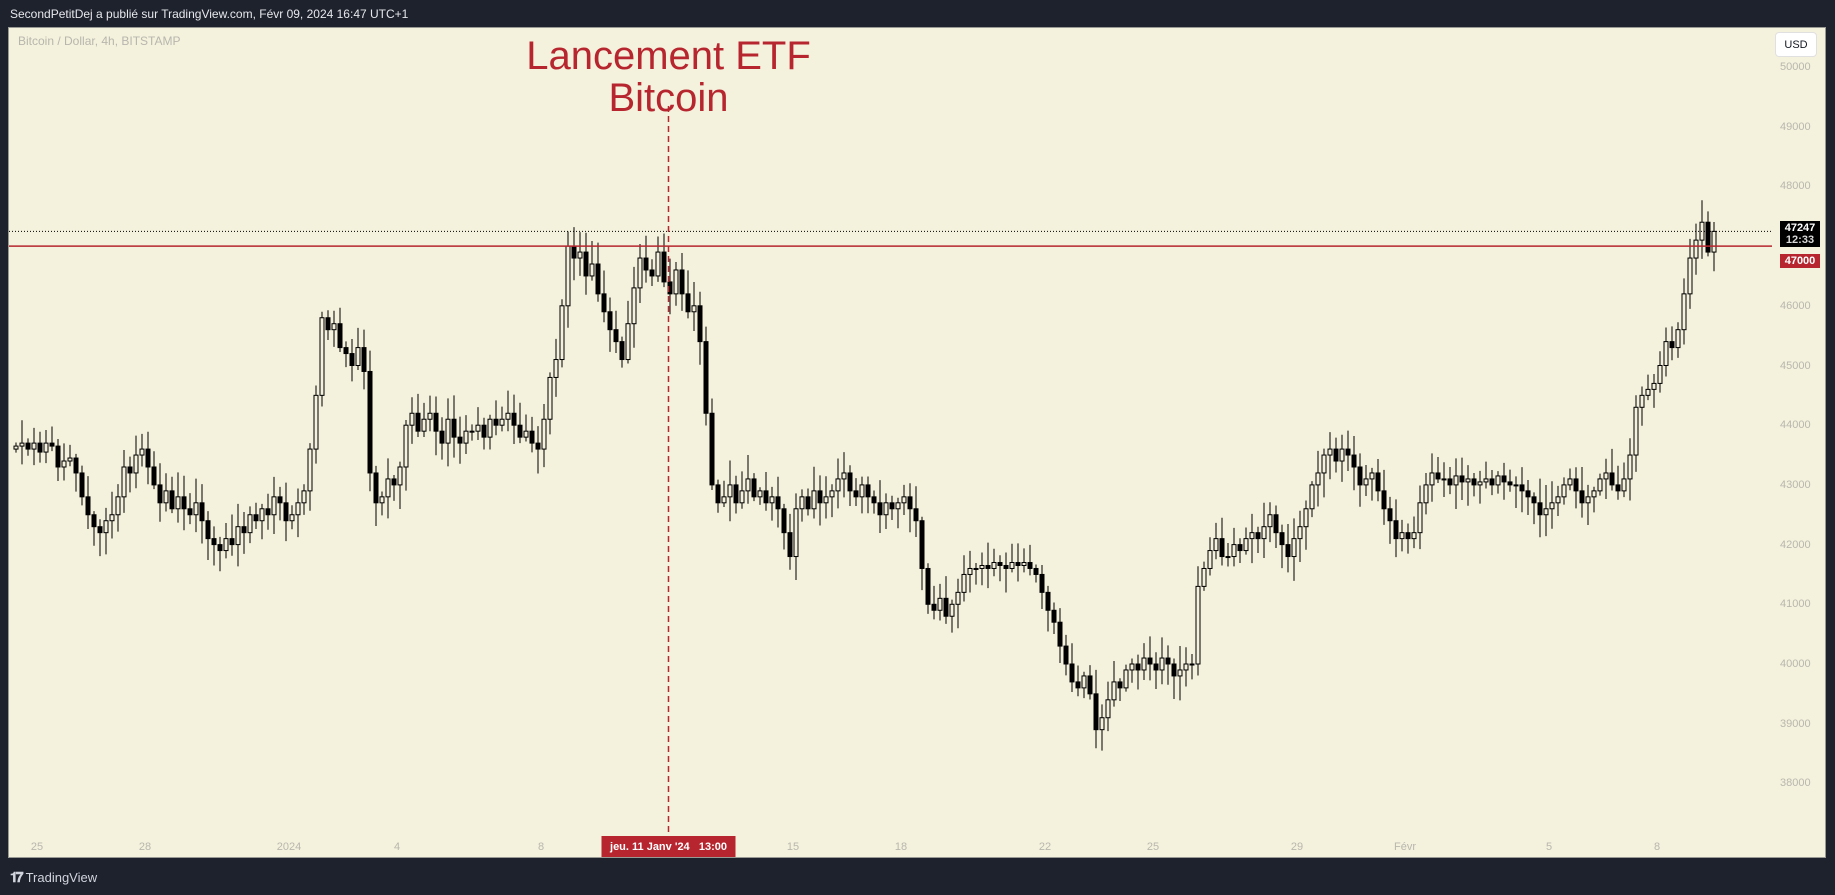 The height and width of the screenshot is (895, 1835). Describe the element at coordinates (99, 41) in the screenshot. I see `symbol-legend: Bitcoin / Dollar, 4h, BITSTAMP` at that location.